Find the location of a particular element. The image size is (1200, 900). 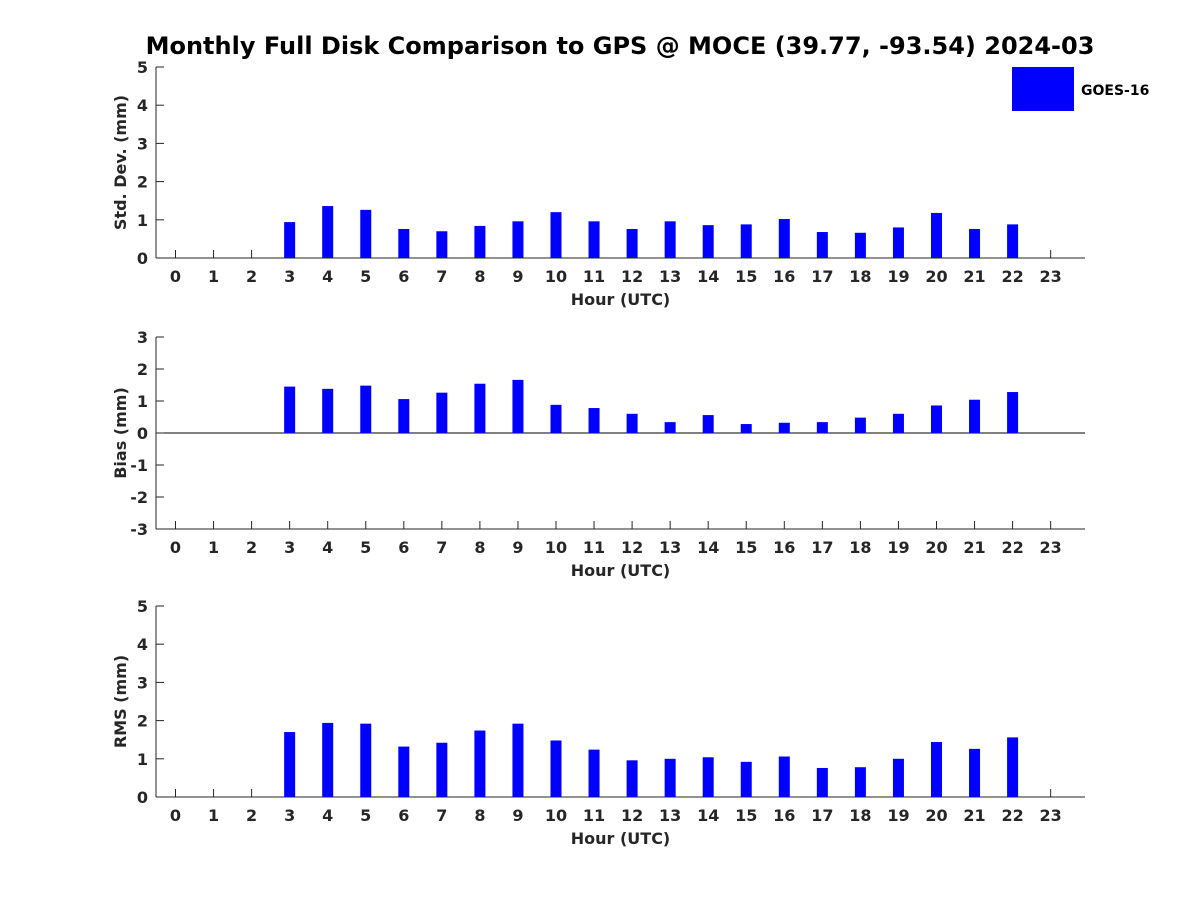

bias-y-tick-label: 0 is located at coordinates (142, 433).